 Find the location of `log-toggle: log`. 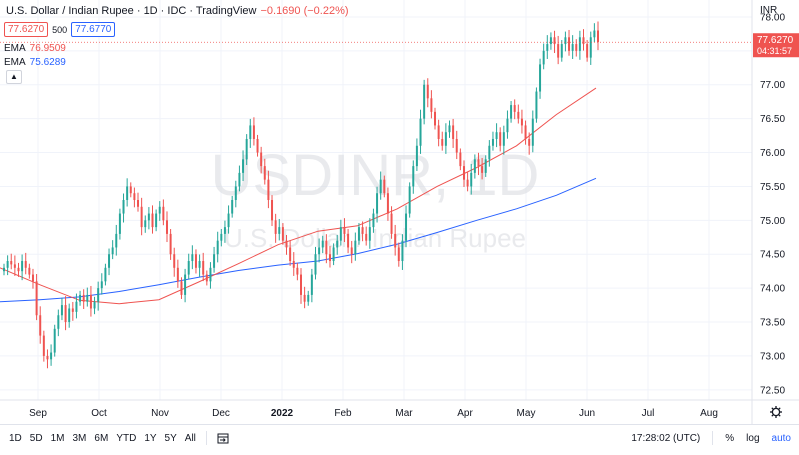

log-toggle: log is located at coordinates (753, 438).